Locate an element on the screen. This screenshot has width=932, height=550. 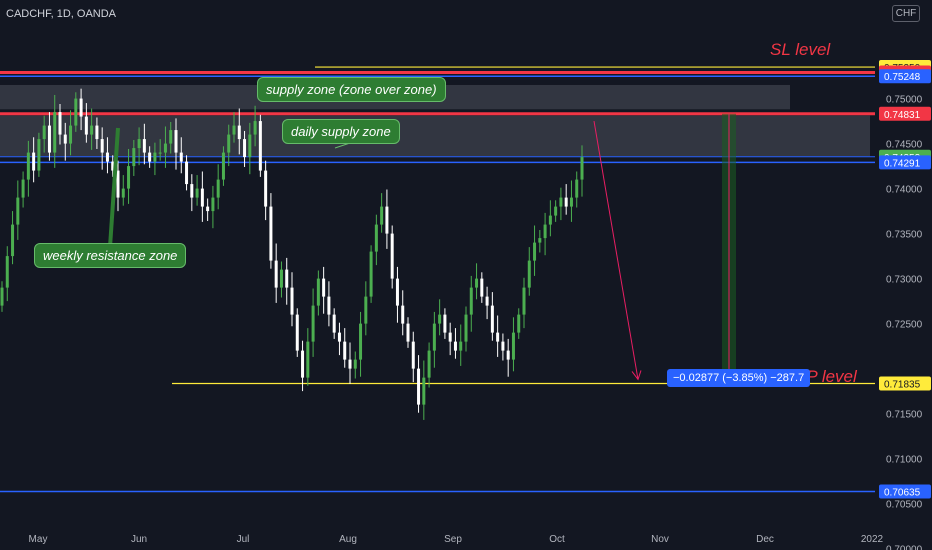
xtick-2022: 2022 is located at coordinates (872, 539).